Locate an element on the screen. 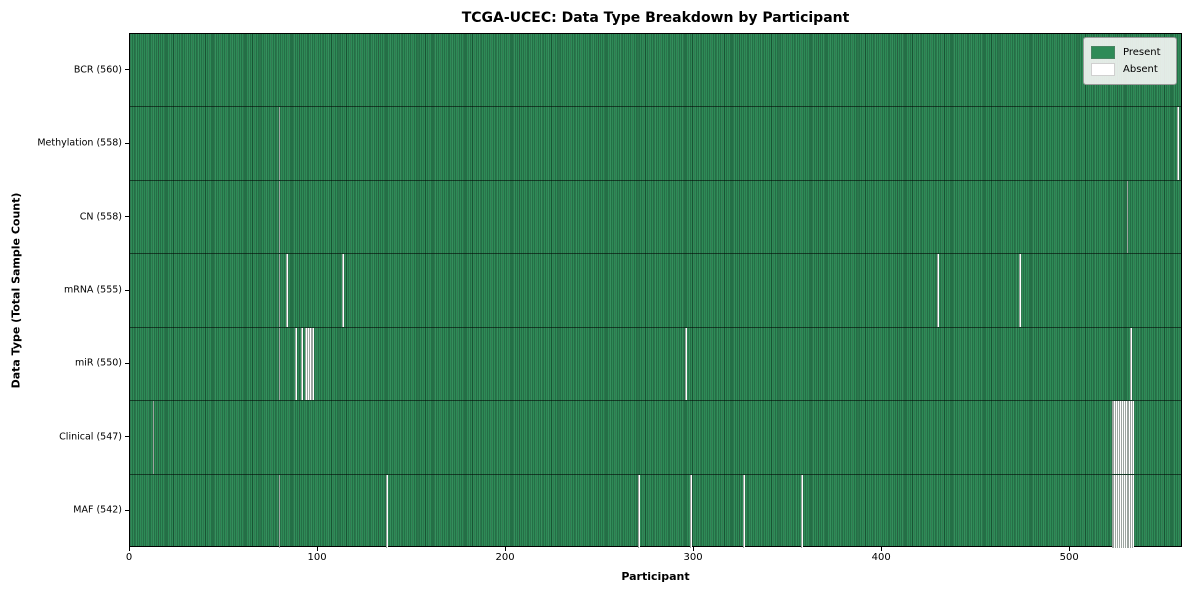 This screenshot has width=1200, height=600. legend-label: Absent is located at coordinates (1140, 69).